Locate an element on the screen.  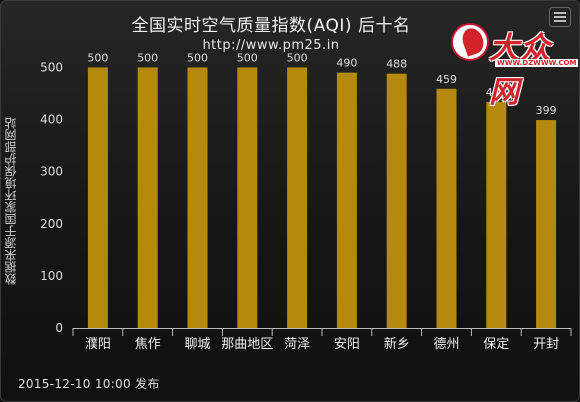
x-tick-label: 那曲地区 is located at coordinates (247, 344).